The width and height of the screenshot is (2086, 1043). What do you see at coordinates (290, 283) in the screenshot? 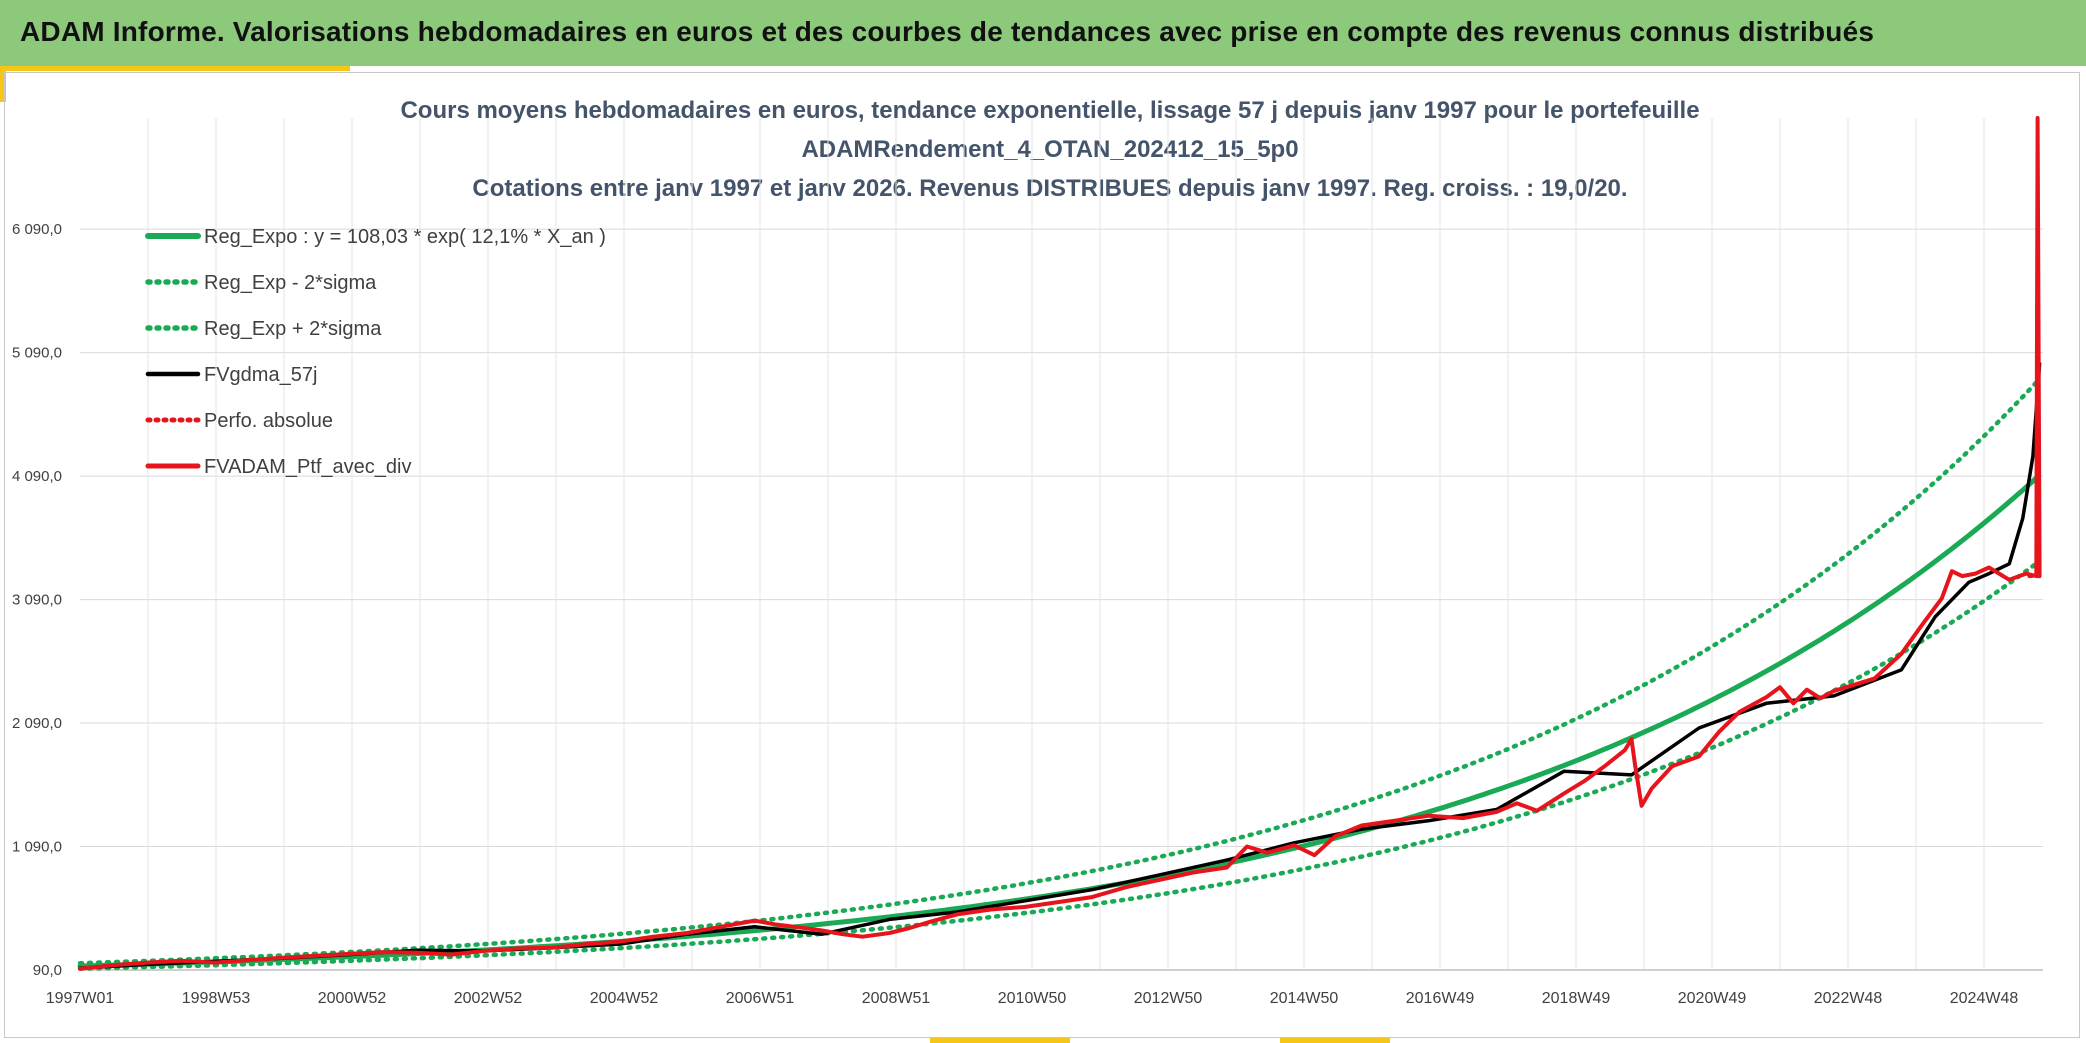
I see `legend-label: Reg_Exp - 2*sigma` at bounding box center [290, 283].